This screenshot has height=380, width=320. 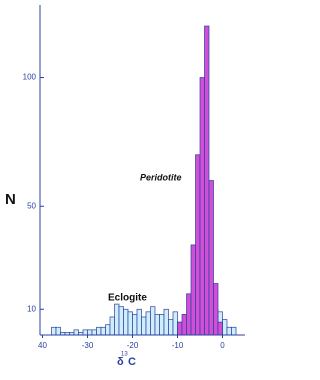 What do you see at coordinates (42, 345) in the screenshot?
I see `x-tick-label: 40` at bounding box center [42, 345].